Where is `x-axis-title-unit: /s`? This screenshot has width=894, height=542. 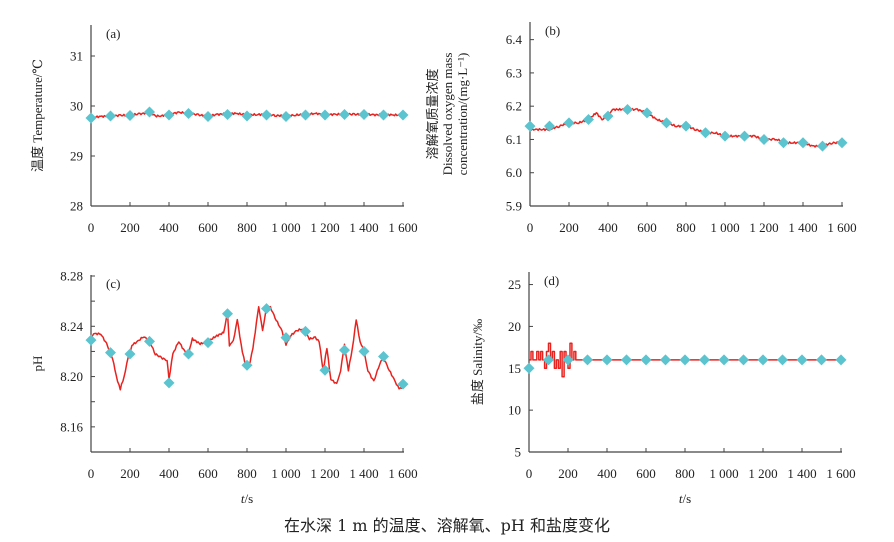 x-axis-title-unit: /s is located at coordinates (686, 498).